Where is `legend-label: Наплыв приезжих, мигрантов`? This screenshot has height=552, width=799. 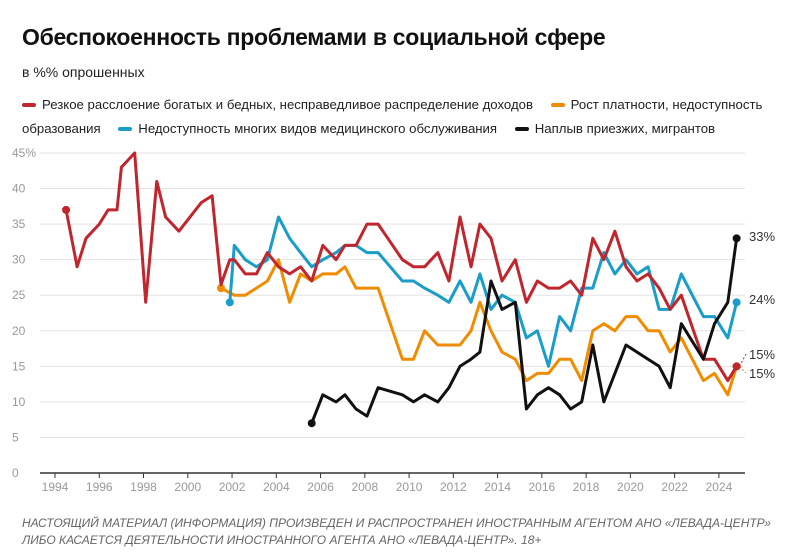 legend-label: Наплыв приезжих, мигрантов is located at coordinates (625, 128).